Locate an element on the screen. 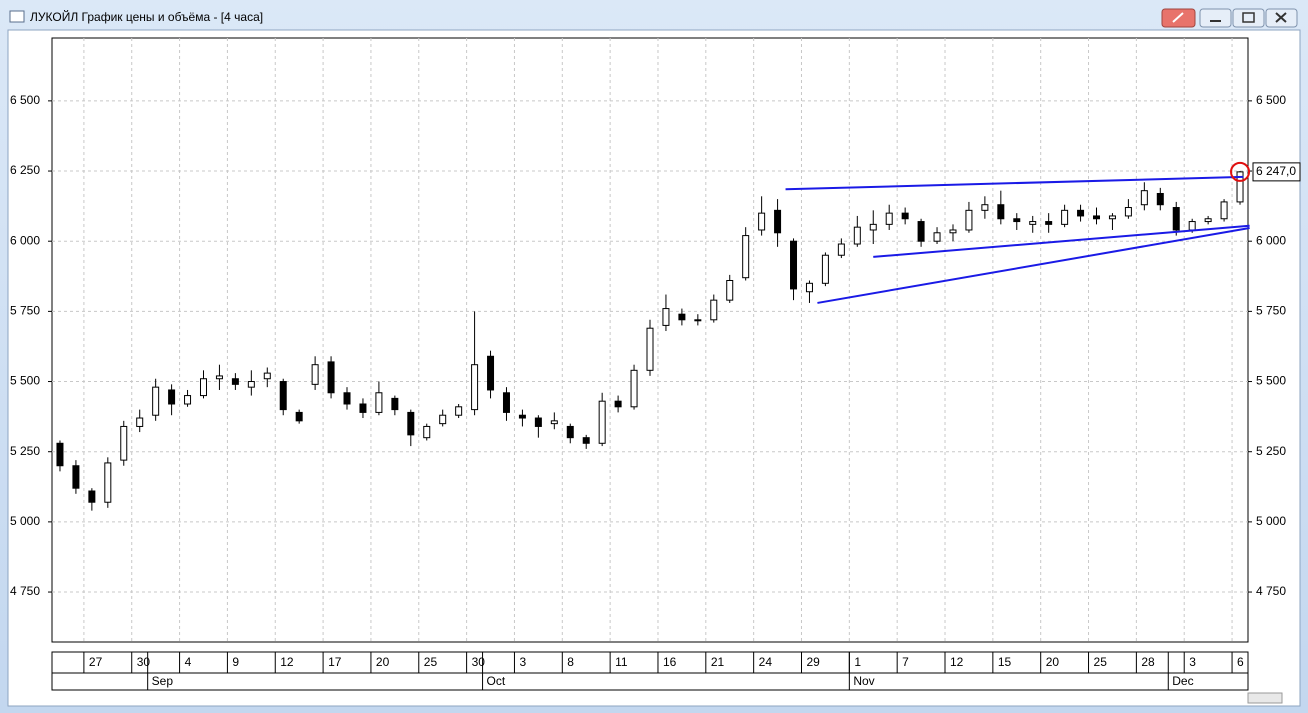 The image size is (1308, 713). window-title: ЛУКОЙЛ График цены и объёма - [4 часа] is located at coordinates (146, 16).